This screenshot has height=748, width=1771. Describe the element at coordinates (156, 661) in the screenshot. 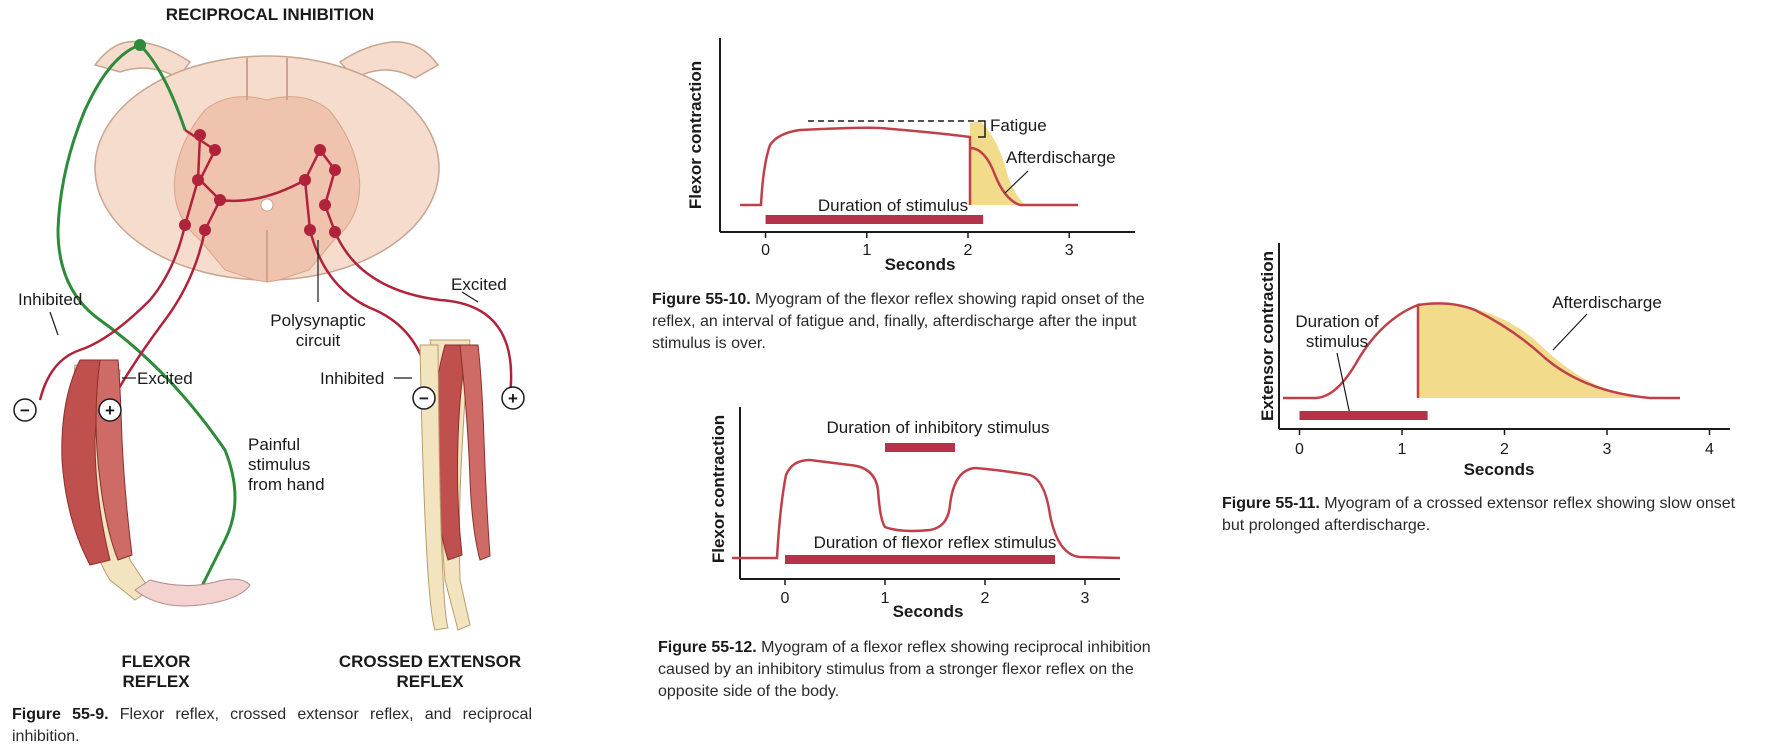

I see `label-flexor-1: FLEXOR` at that location.